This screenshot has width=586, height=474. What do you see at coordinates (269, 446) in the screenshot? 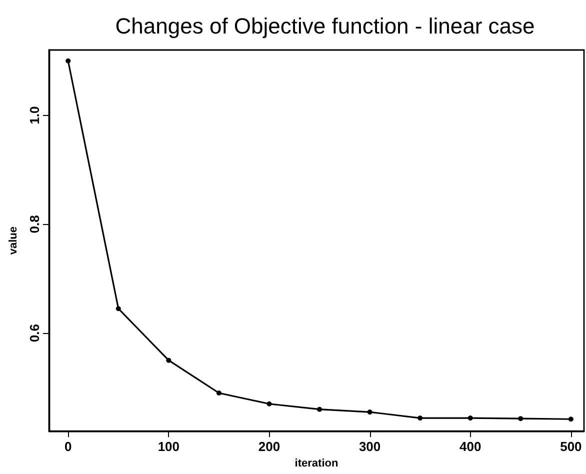
I see `x-tick-label: 200` at bounding box center [269, 446].